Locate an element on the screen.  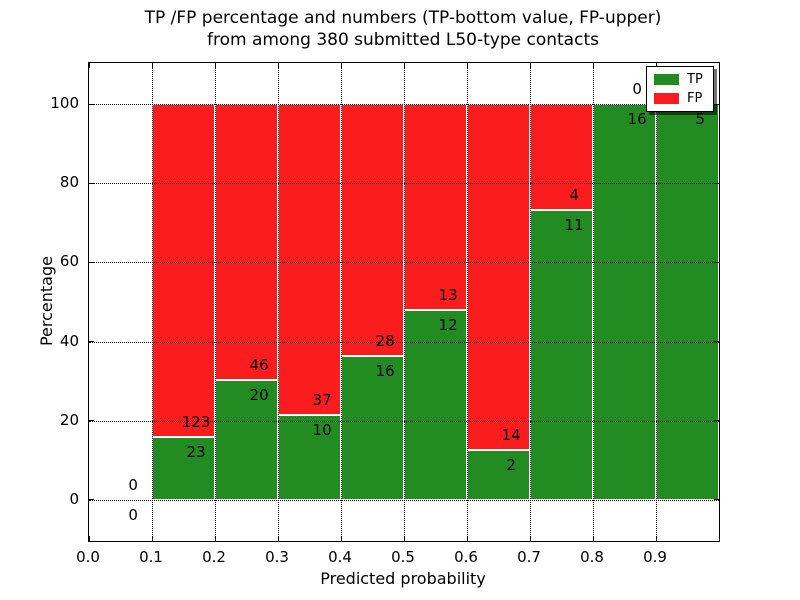
y-tick-label: 60 is located at coordinates (69, 261).